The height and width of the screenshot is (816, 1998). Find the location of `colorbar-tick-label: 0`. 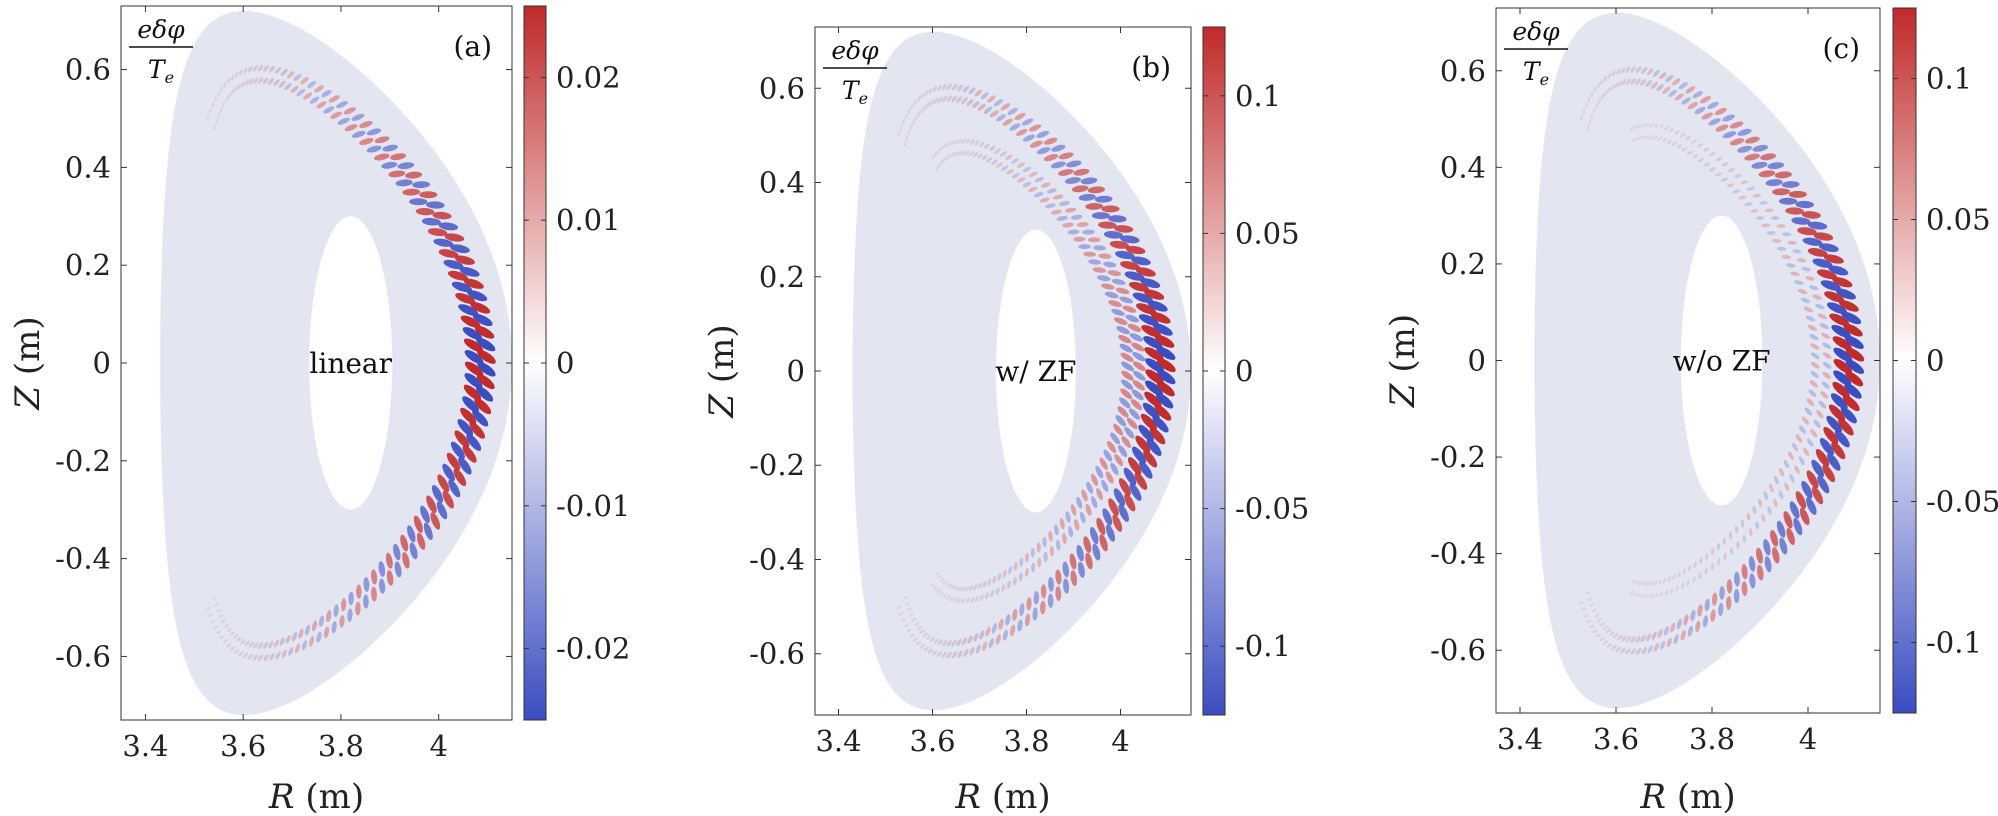

colorbar-tick-label: 0 is located at coordinates (1244, 371).